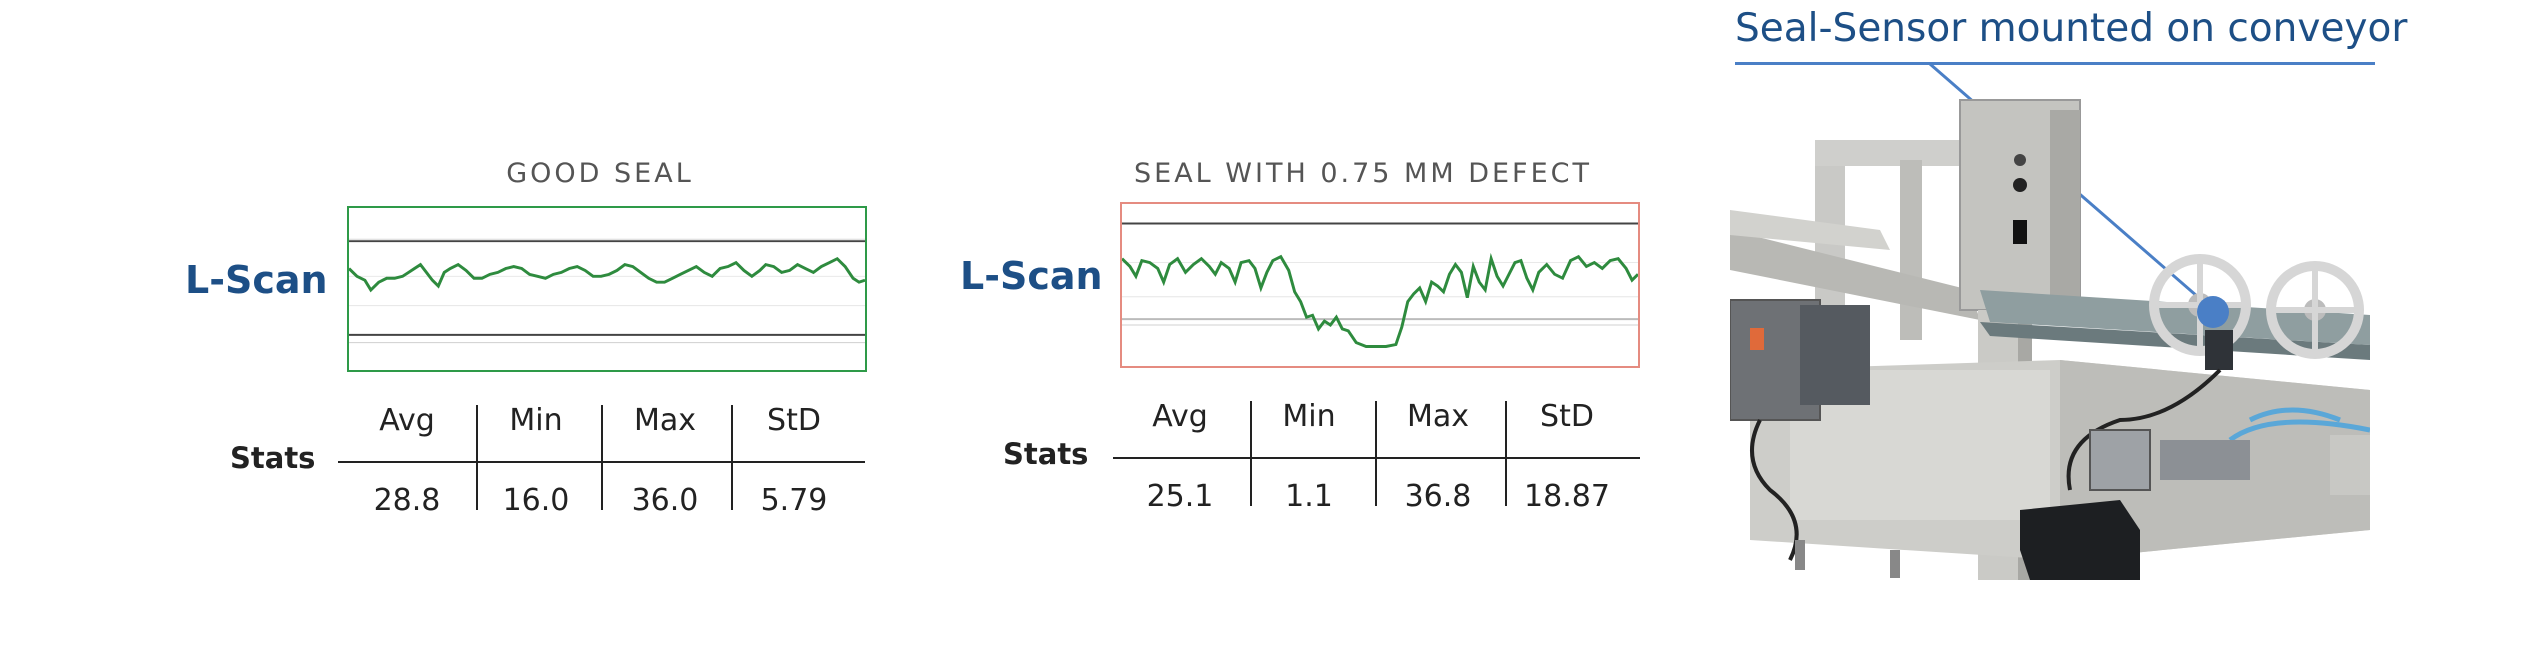 This screenshot has height=657, width=2542. What do you see at coordinates (1180, 496) in the screenshot?
I see `stat-value-avg: 25.1` at bounding box center [1180, 496].